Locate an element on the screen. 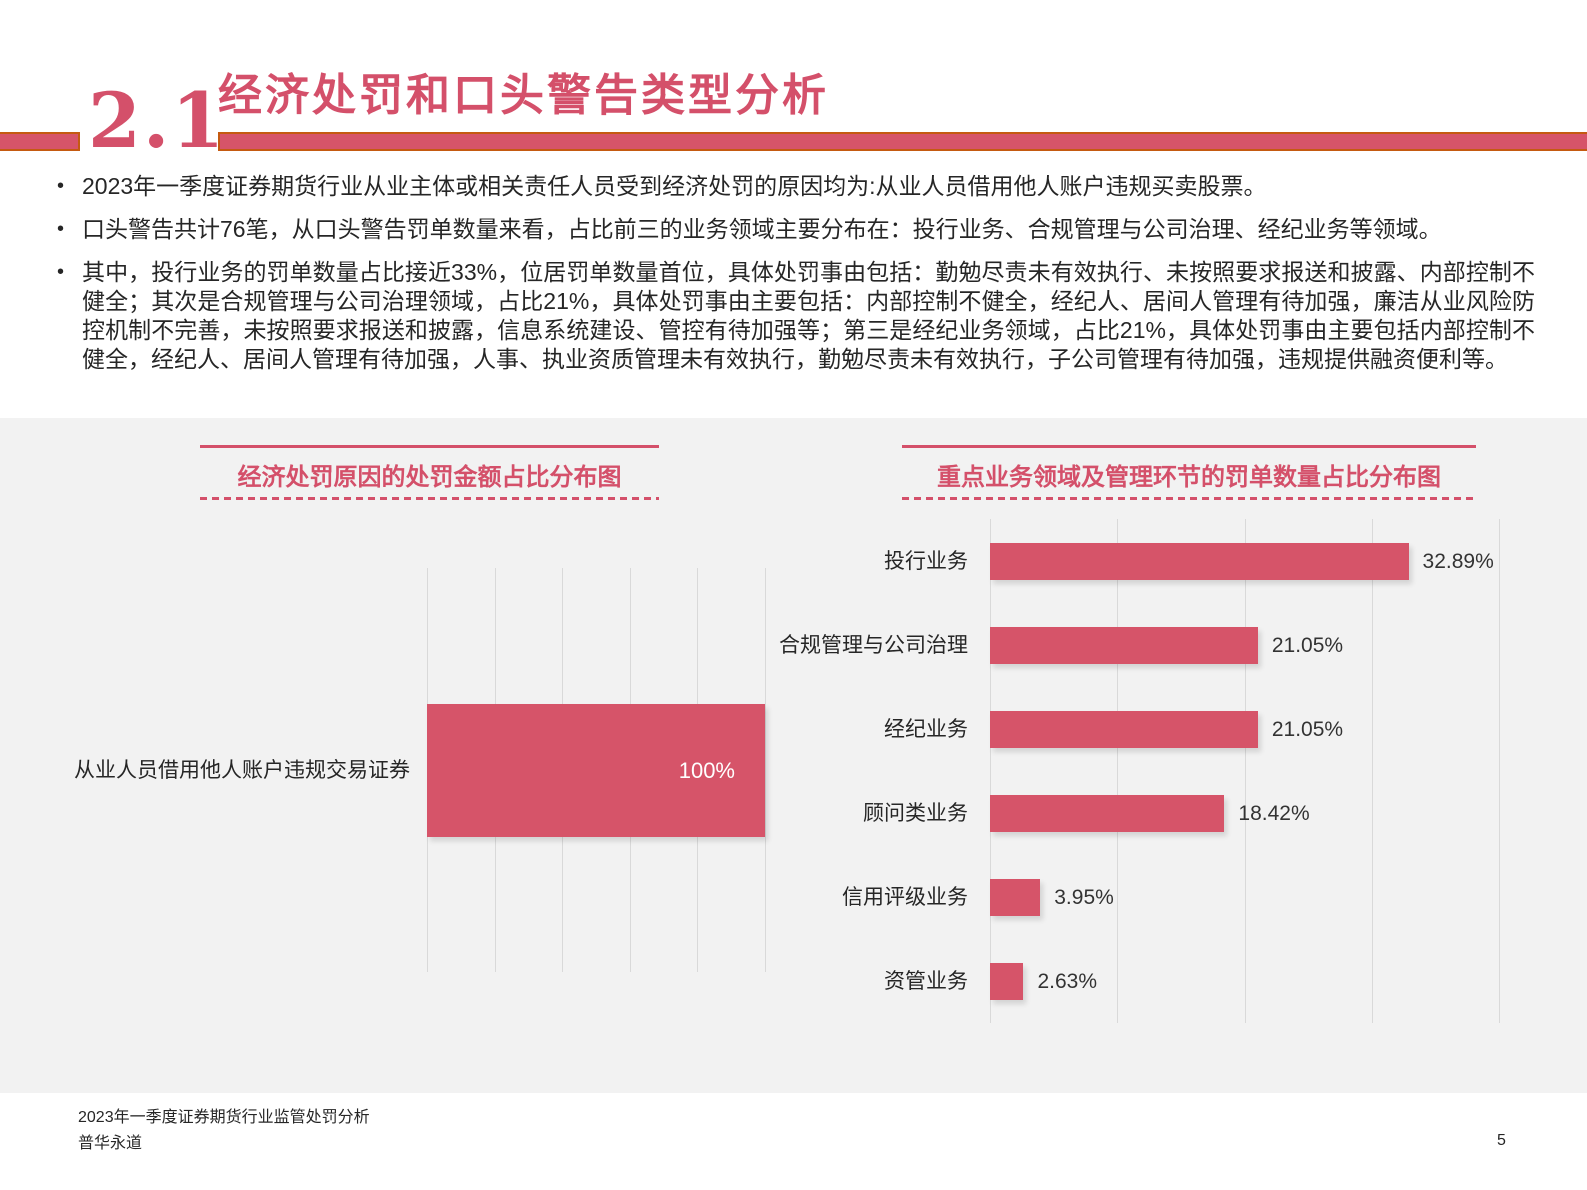  page-number: 5 is located at coordinates (1501, 1140).